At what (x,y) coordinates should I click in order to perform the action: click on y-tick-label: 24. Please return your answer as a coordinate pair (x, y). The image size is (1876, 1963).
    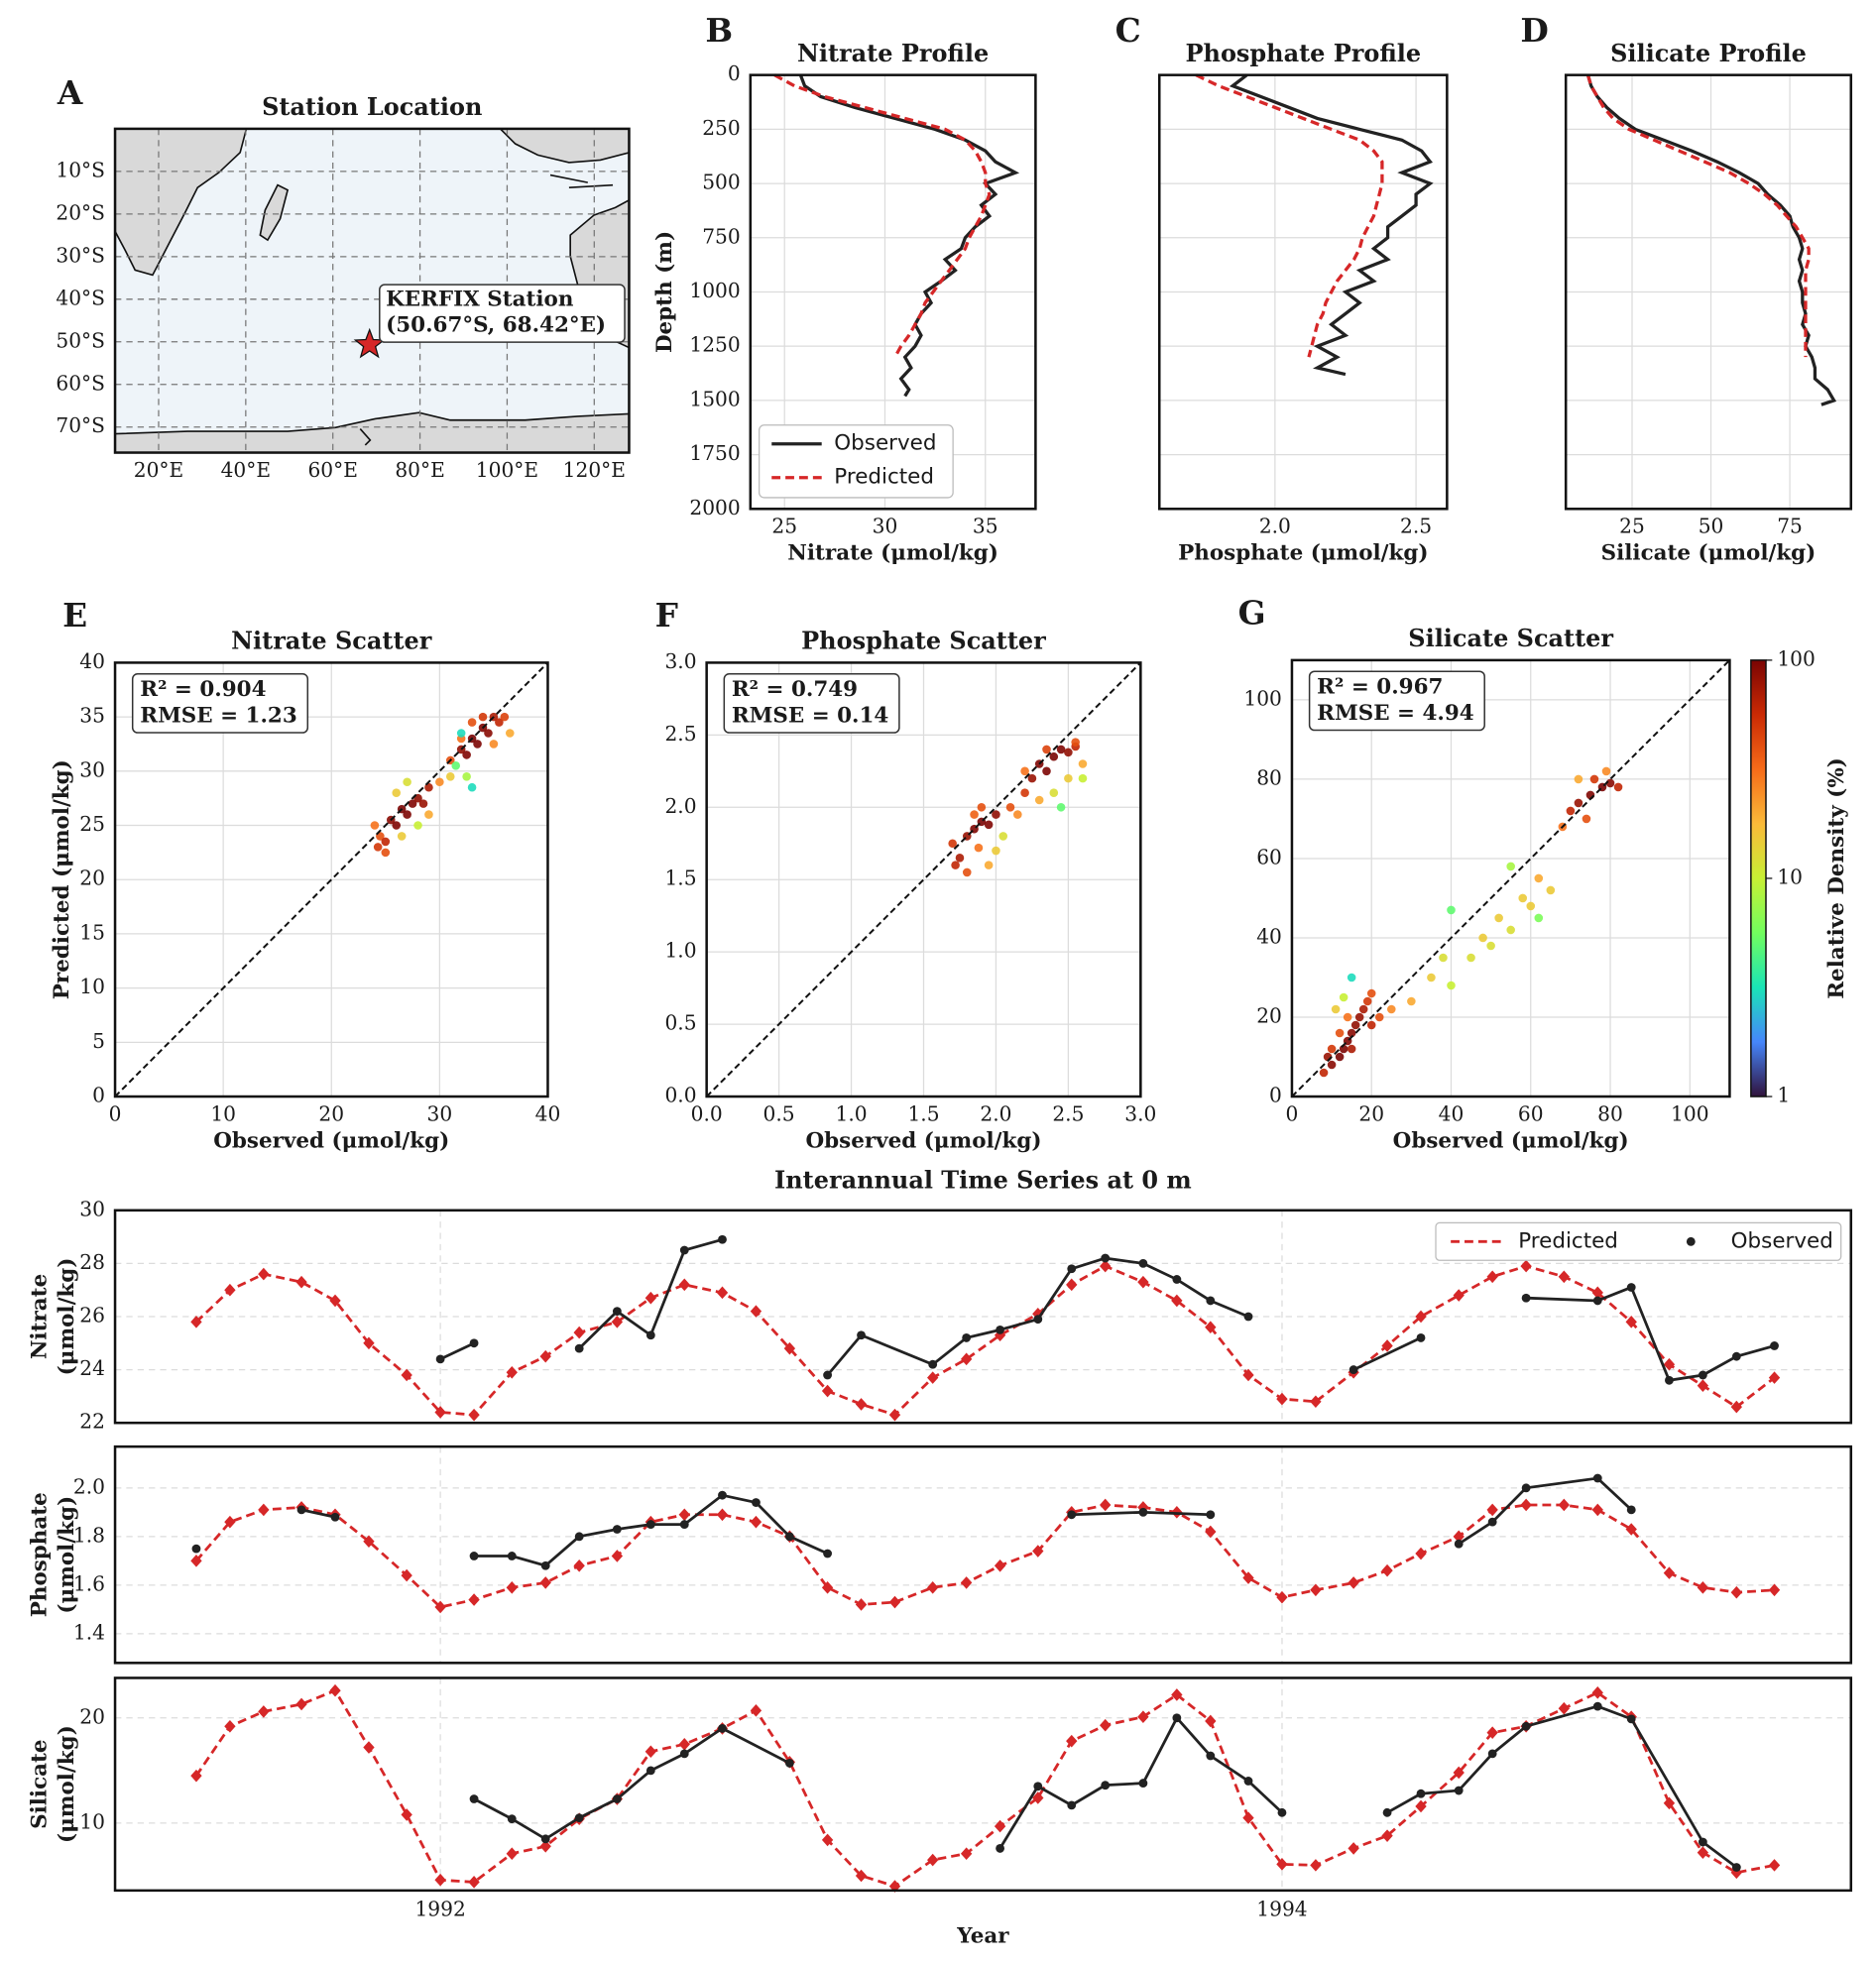
    Looking at the image, I should click on (92, 1368).